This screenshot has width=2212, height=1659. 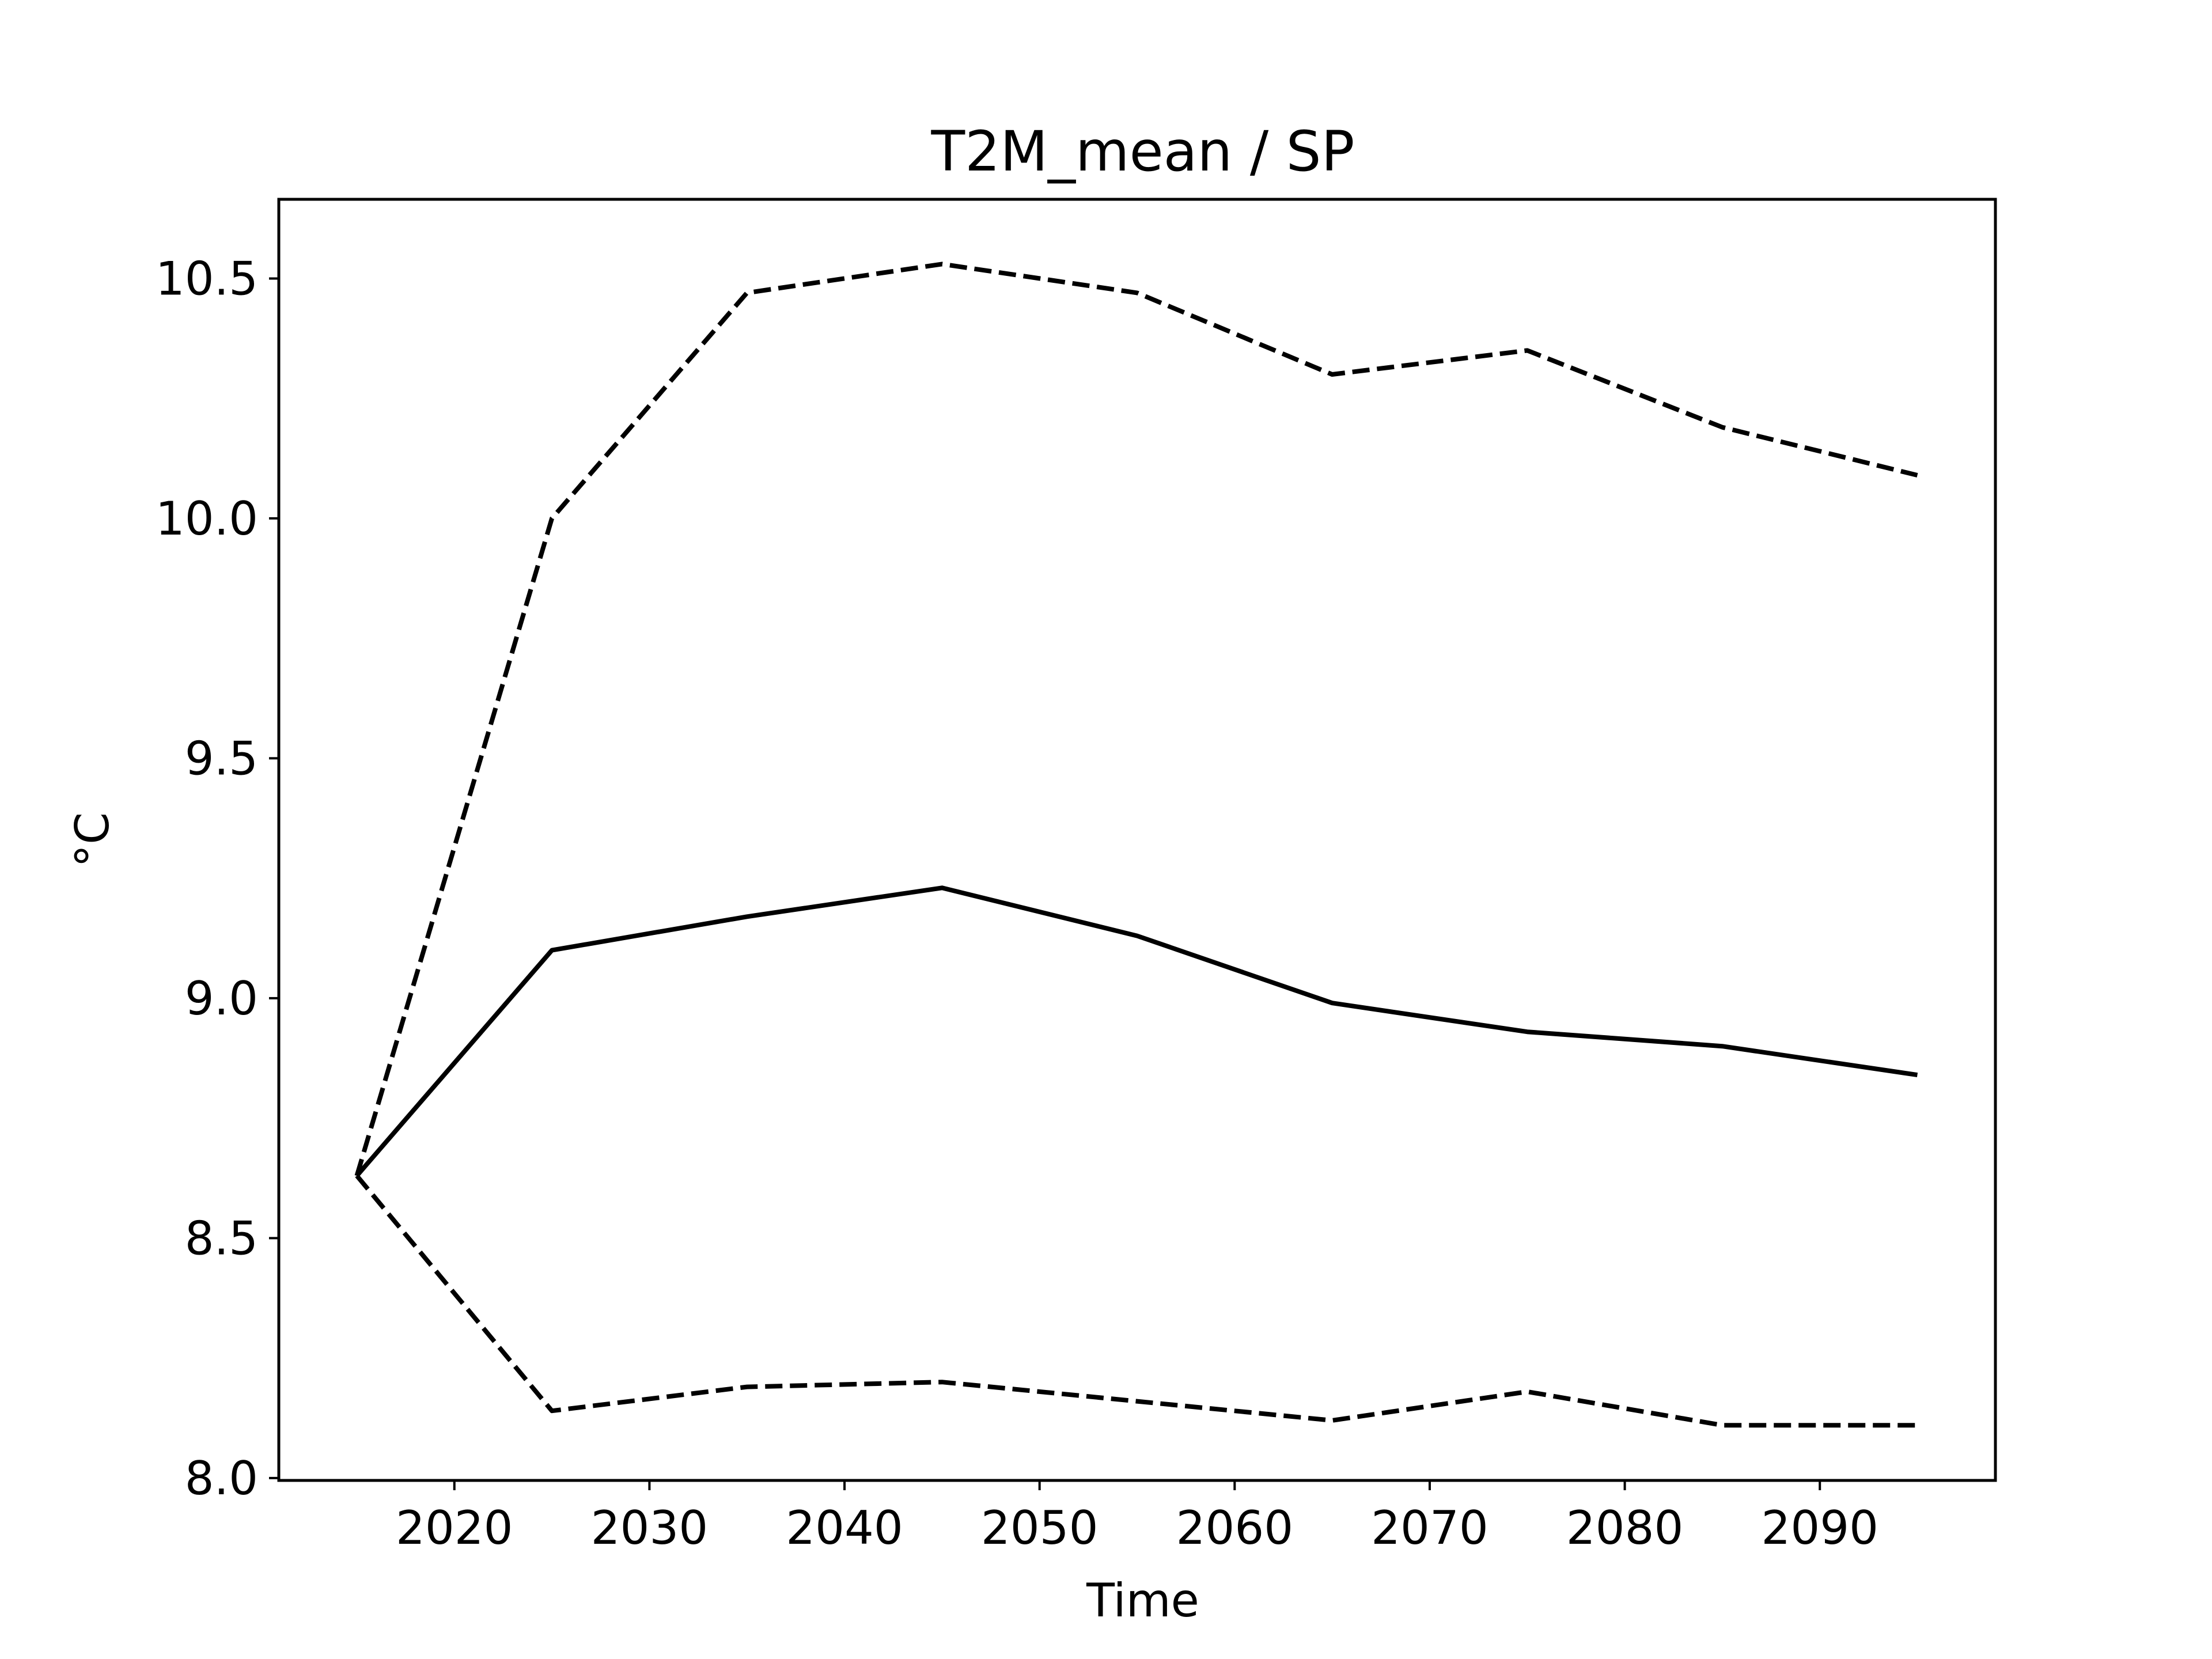 What do you see at coordinates (650, 1528) in the screenshot?
I see `x-tick-label: 2030` at bounding box center [650, 1528].